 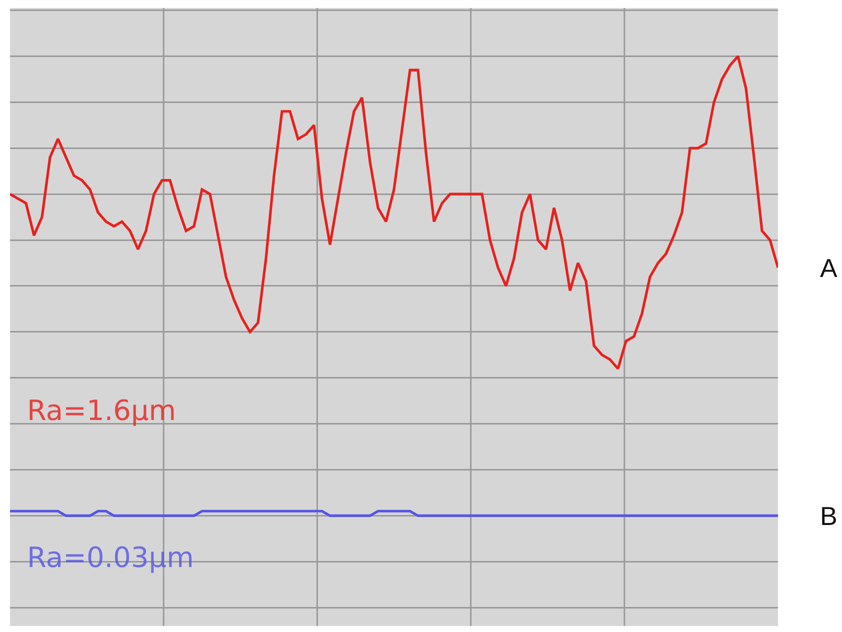 What do you see at coordinates (101, 410) in the screenshot?
I see `annotation: Ra=1.6μm` at bounding box center [101, 410].